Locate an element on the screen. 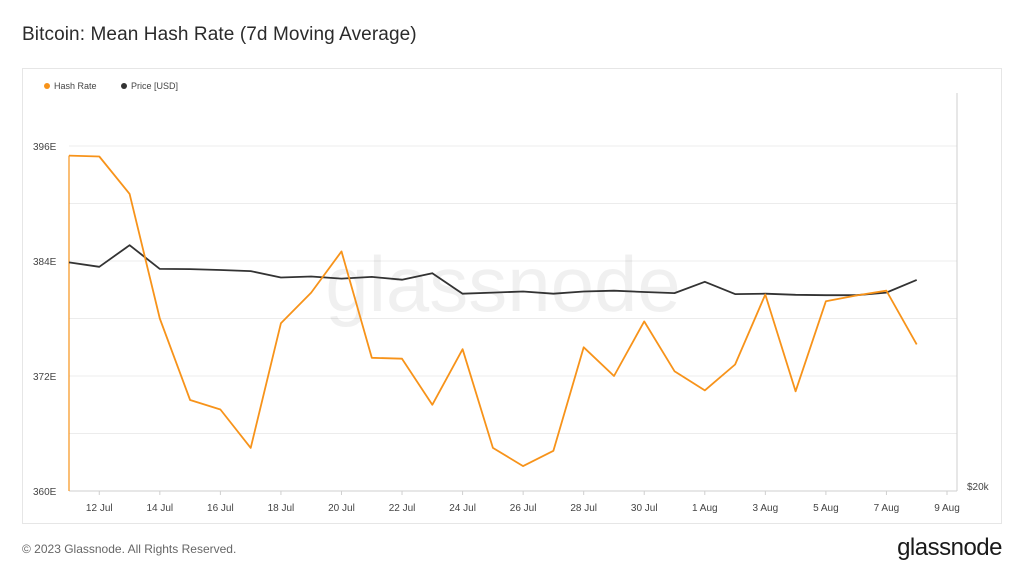  x-tick-label: 12 Jul is located at coordinates (99, 508).